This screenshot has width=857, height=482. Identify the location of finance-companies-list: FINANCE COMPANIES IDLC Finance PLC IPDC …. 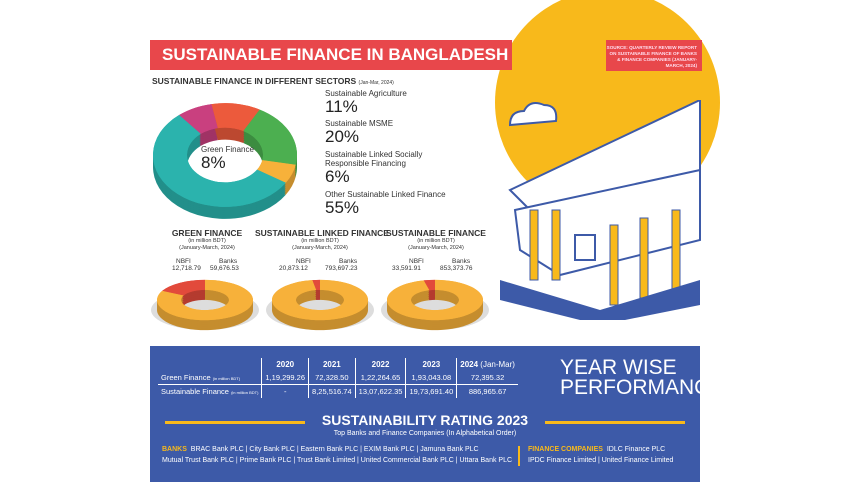
(600, 455).